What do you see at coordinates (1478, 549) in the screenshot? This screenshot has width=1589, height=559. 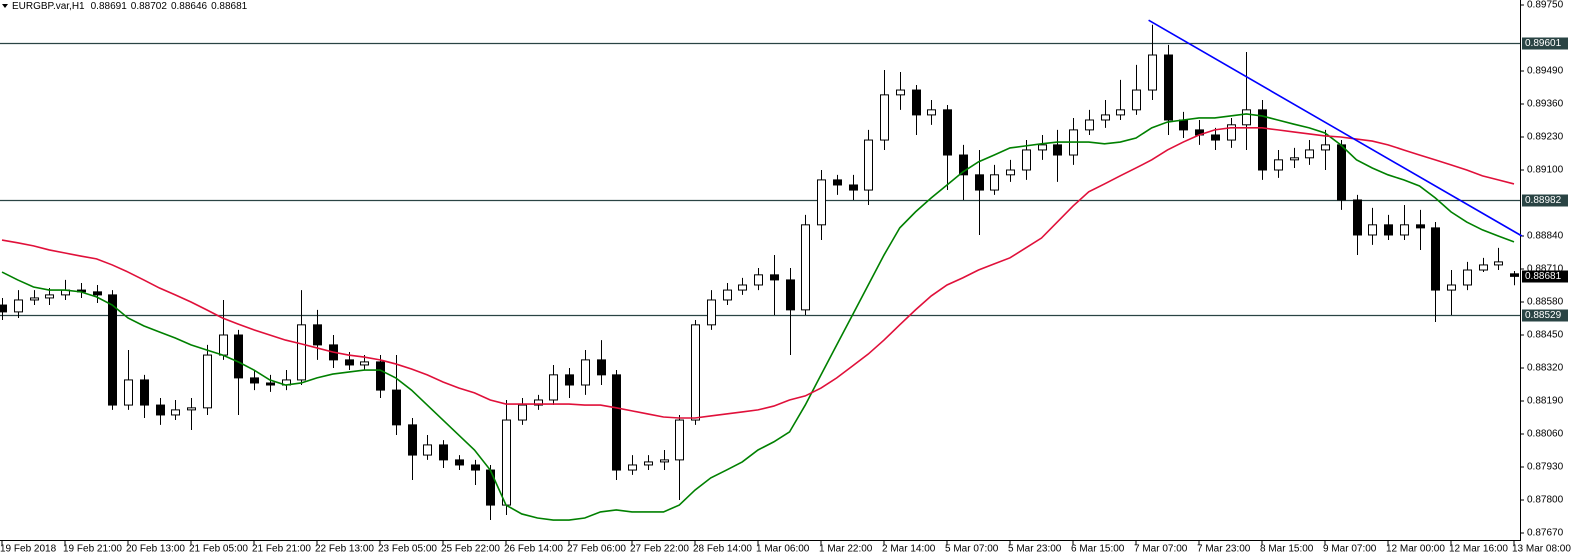 I see `x-tick-label: 12 Mar 16:00` at bounding box center [1478, 549].